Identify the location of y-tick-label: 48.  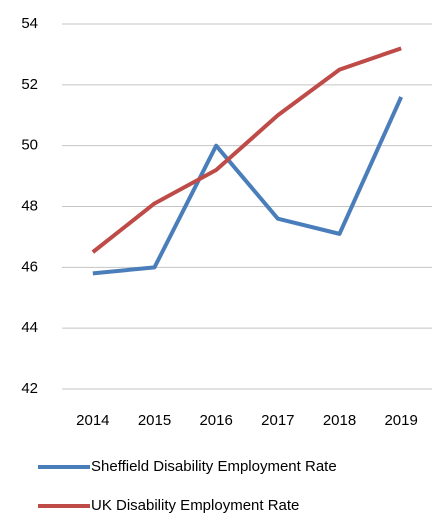
(29, 205).